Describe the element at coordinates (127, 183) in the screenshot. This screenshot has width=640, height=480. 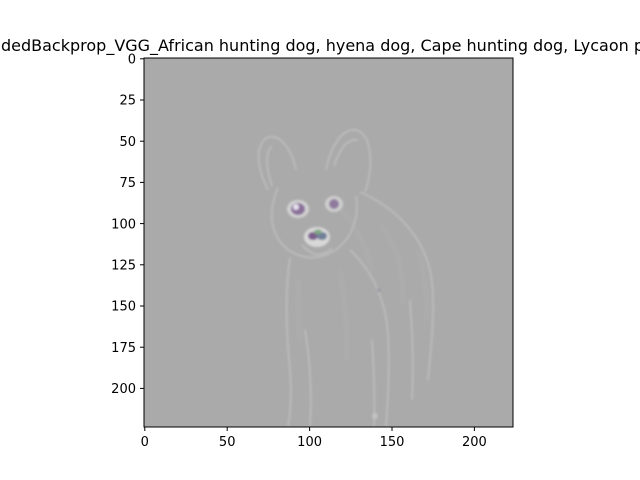
I see `y-tick-label: 75` at that location.